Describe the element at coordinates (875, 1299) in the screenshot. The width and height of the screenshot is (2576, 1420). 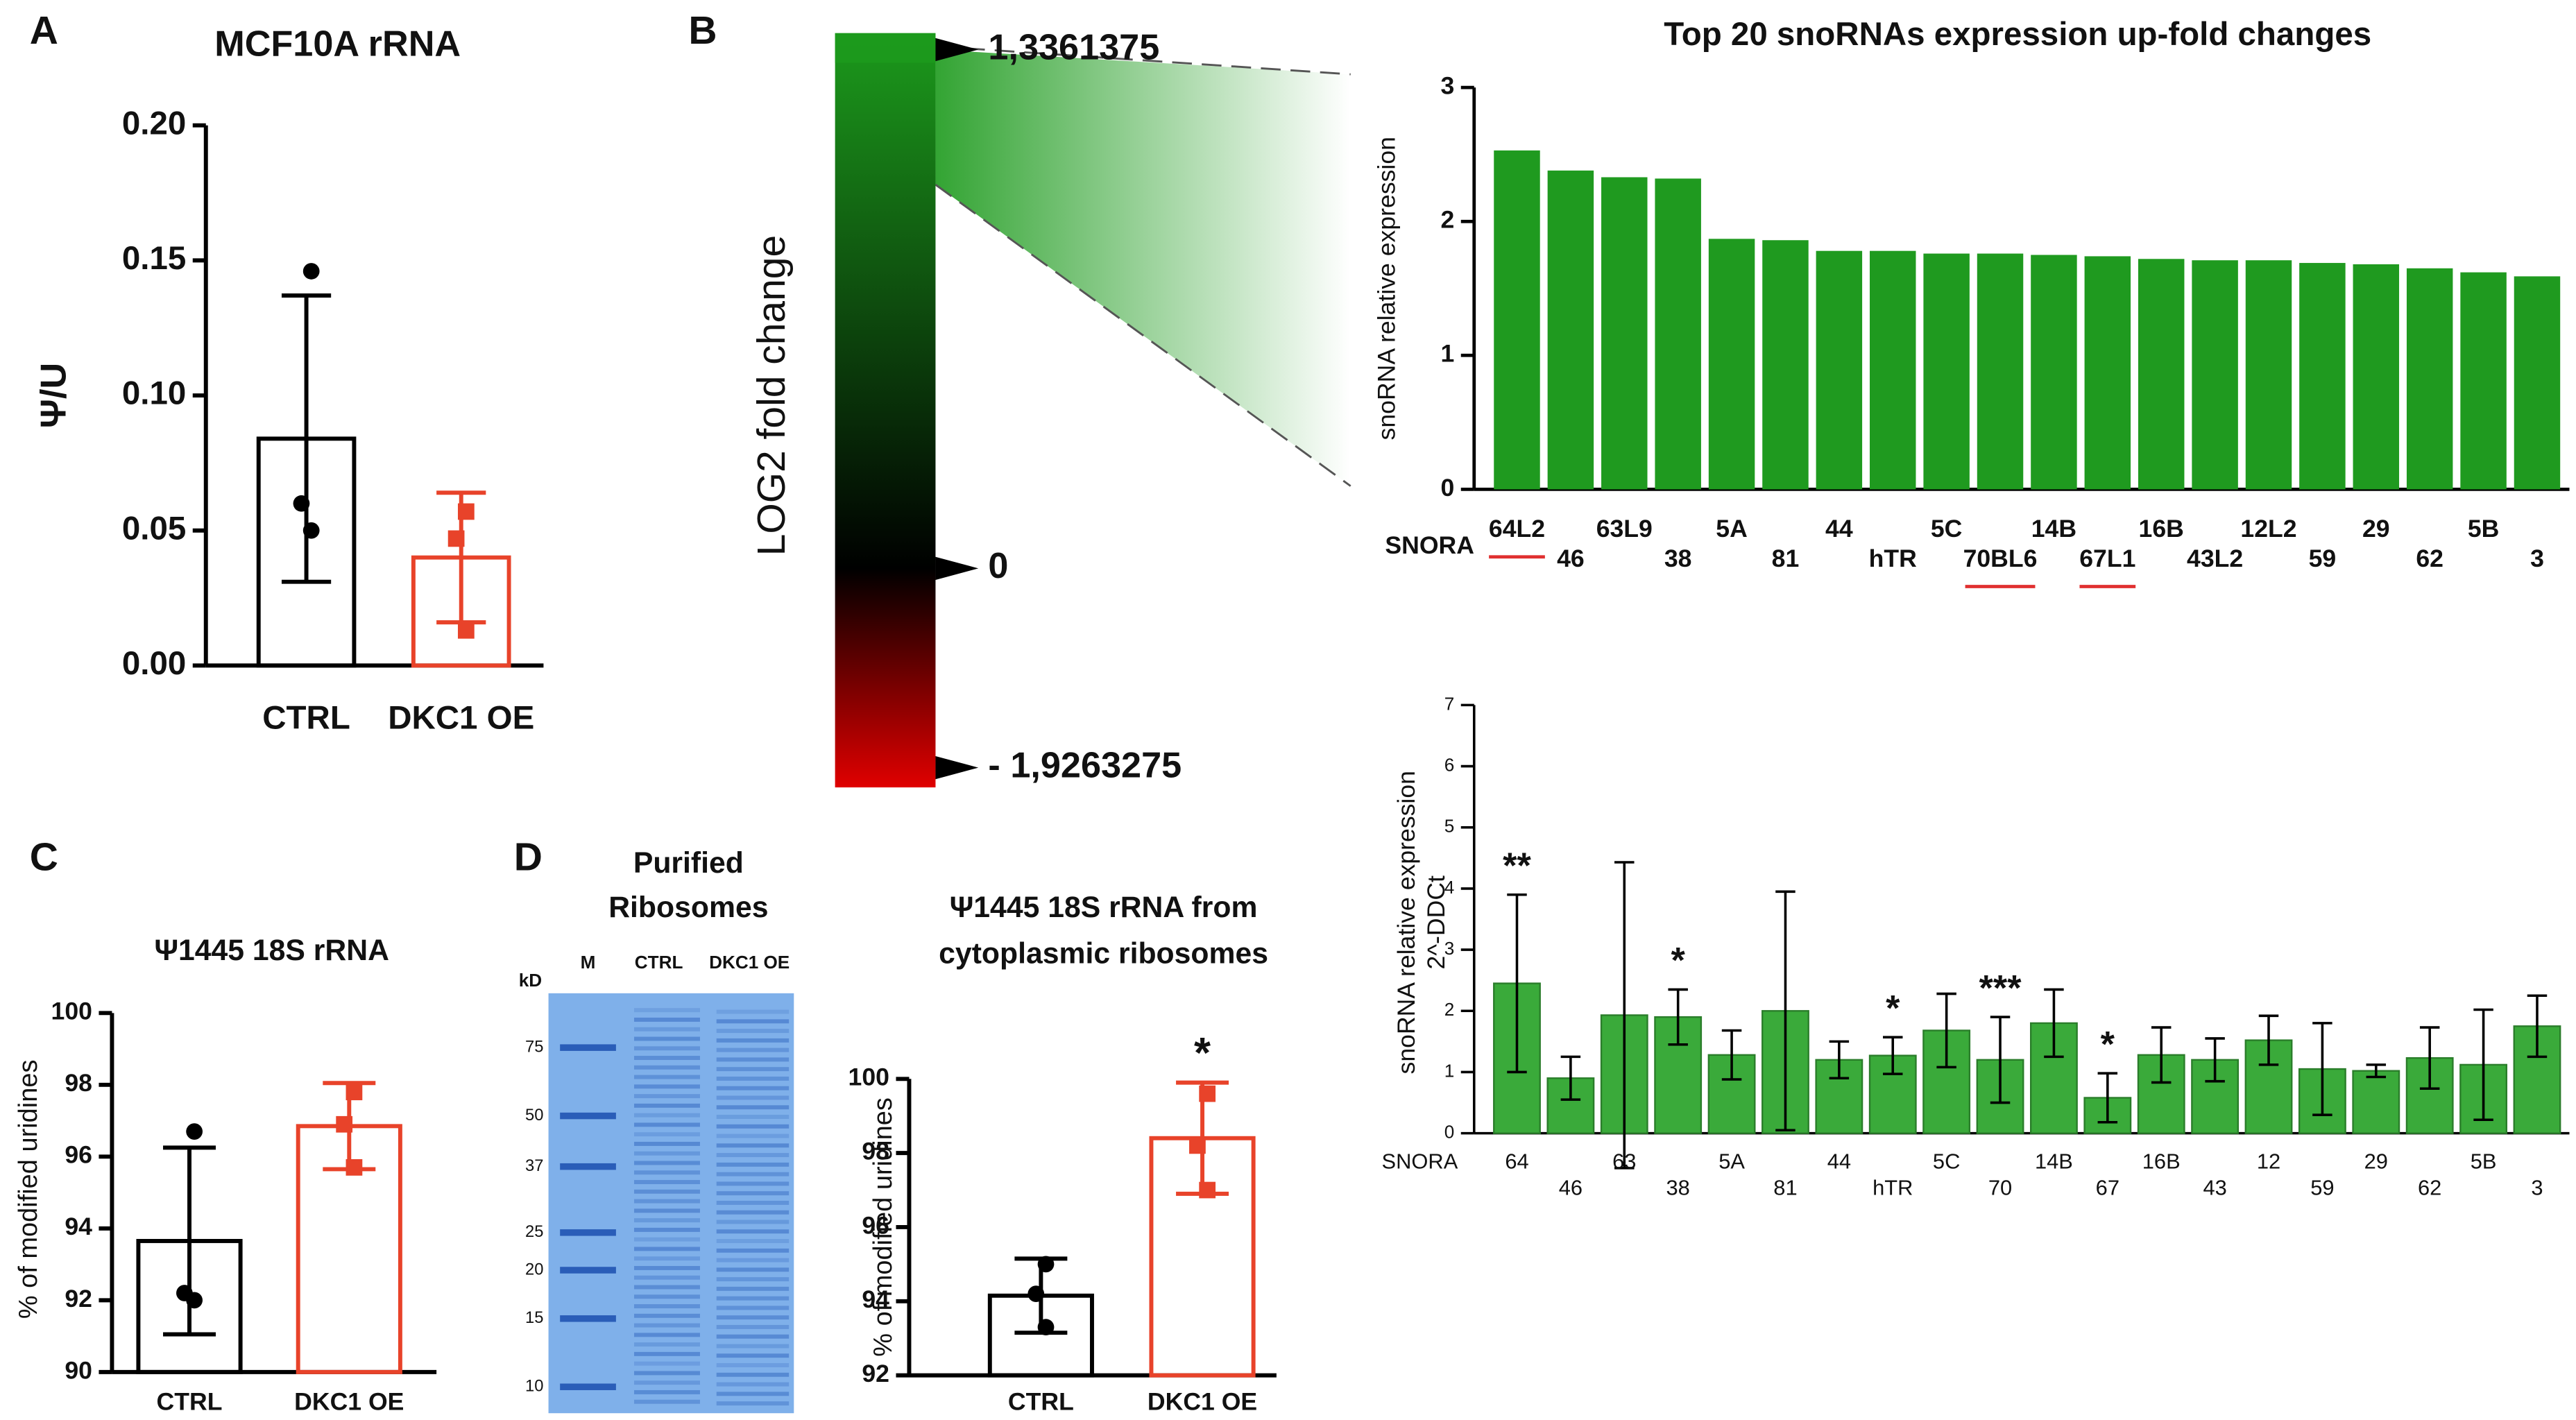
I see `y-tick-label: 94` at that location.